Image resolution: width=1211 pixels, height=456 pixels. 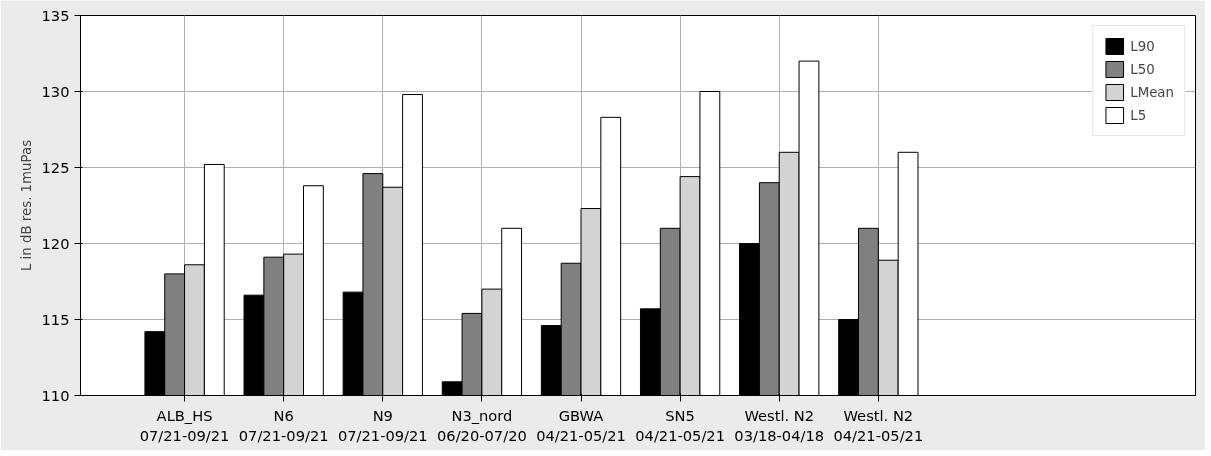 I want to click on x-tick-label: N6 07/21-09/21, so click(x=283, y=425).